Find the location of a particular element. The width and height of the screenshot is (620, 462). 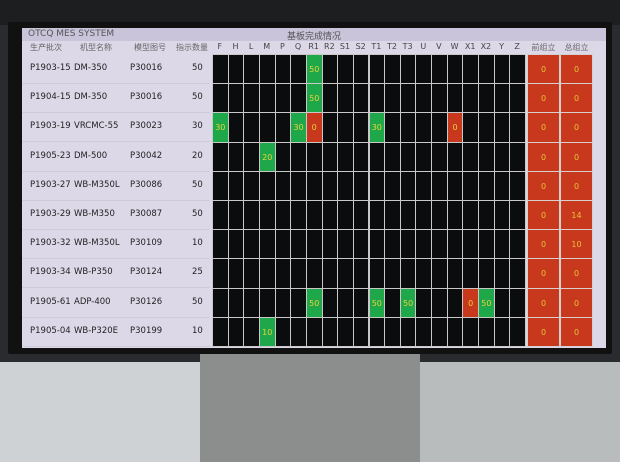

table-row: P1903-32 WB-M350L P30109 10 is located at coordinates (116, 244).